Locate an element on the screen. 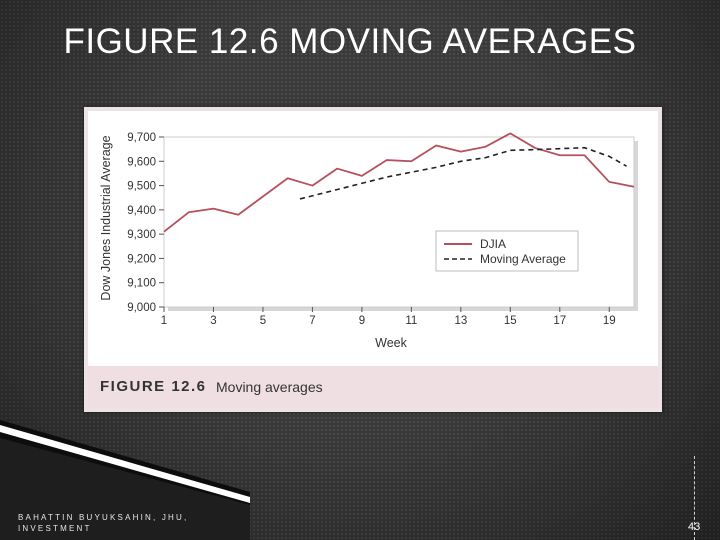 The width and height of the screenshot is (720, 540). x-tick-label: 7 is located at coordinates (312, 321).